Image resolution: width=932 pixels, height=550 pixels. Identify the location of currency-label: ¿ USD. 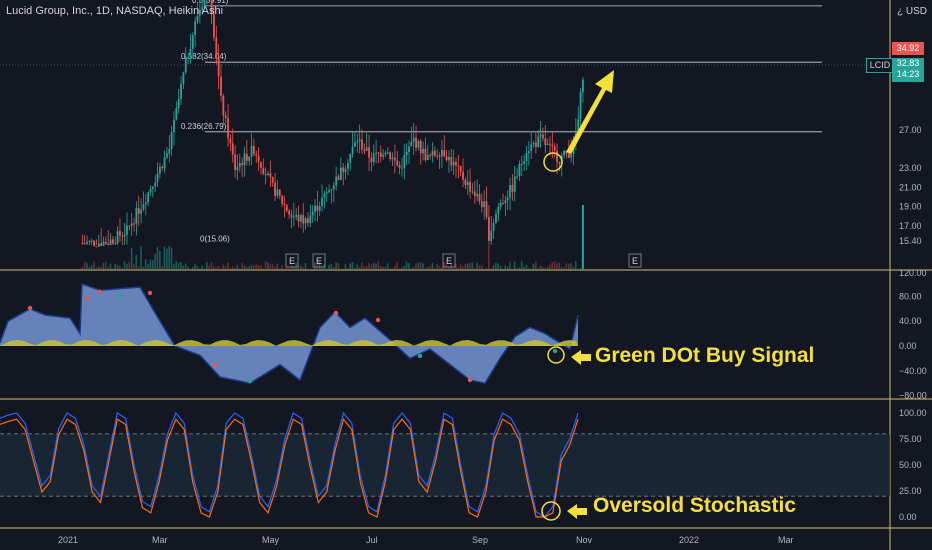
(912, 11).